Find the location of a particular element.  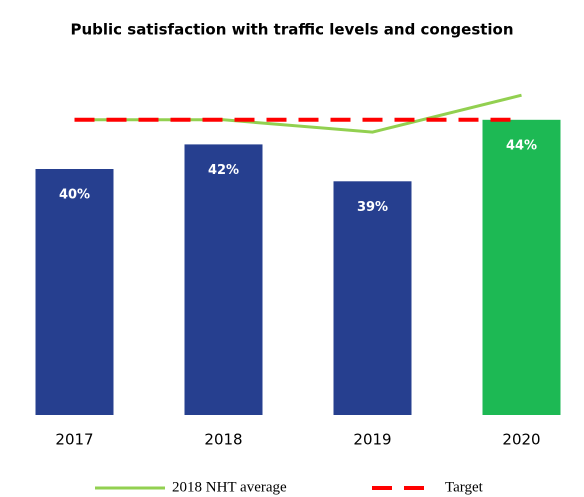

legend-label: 2018 NHT average is located at coordinates (229, 487).